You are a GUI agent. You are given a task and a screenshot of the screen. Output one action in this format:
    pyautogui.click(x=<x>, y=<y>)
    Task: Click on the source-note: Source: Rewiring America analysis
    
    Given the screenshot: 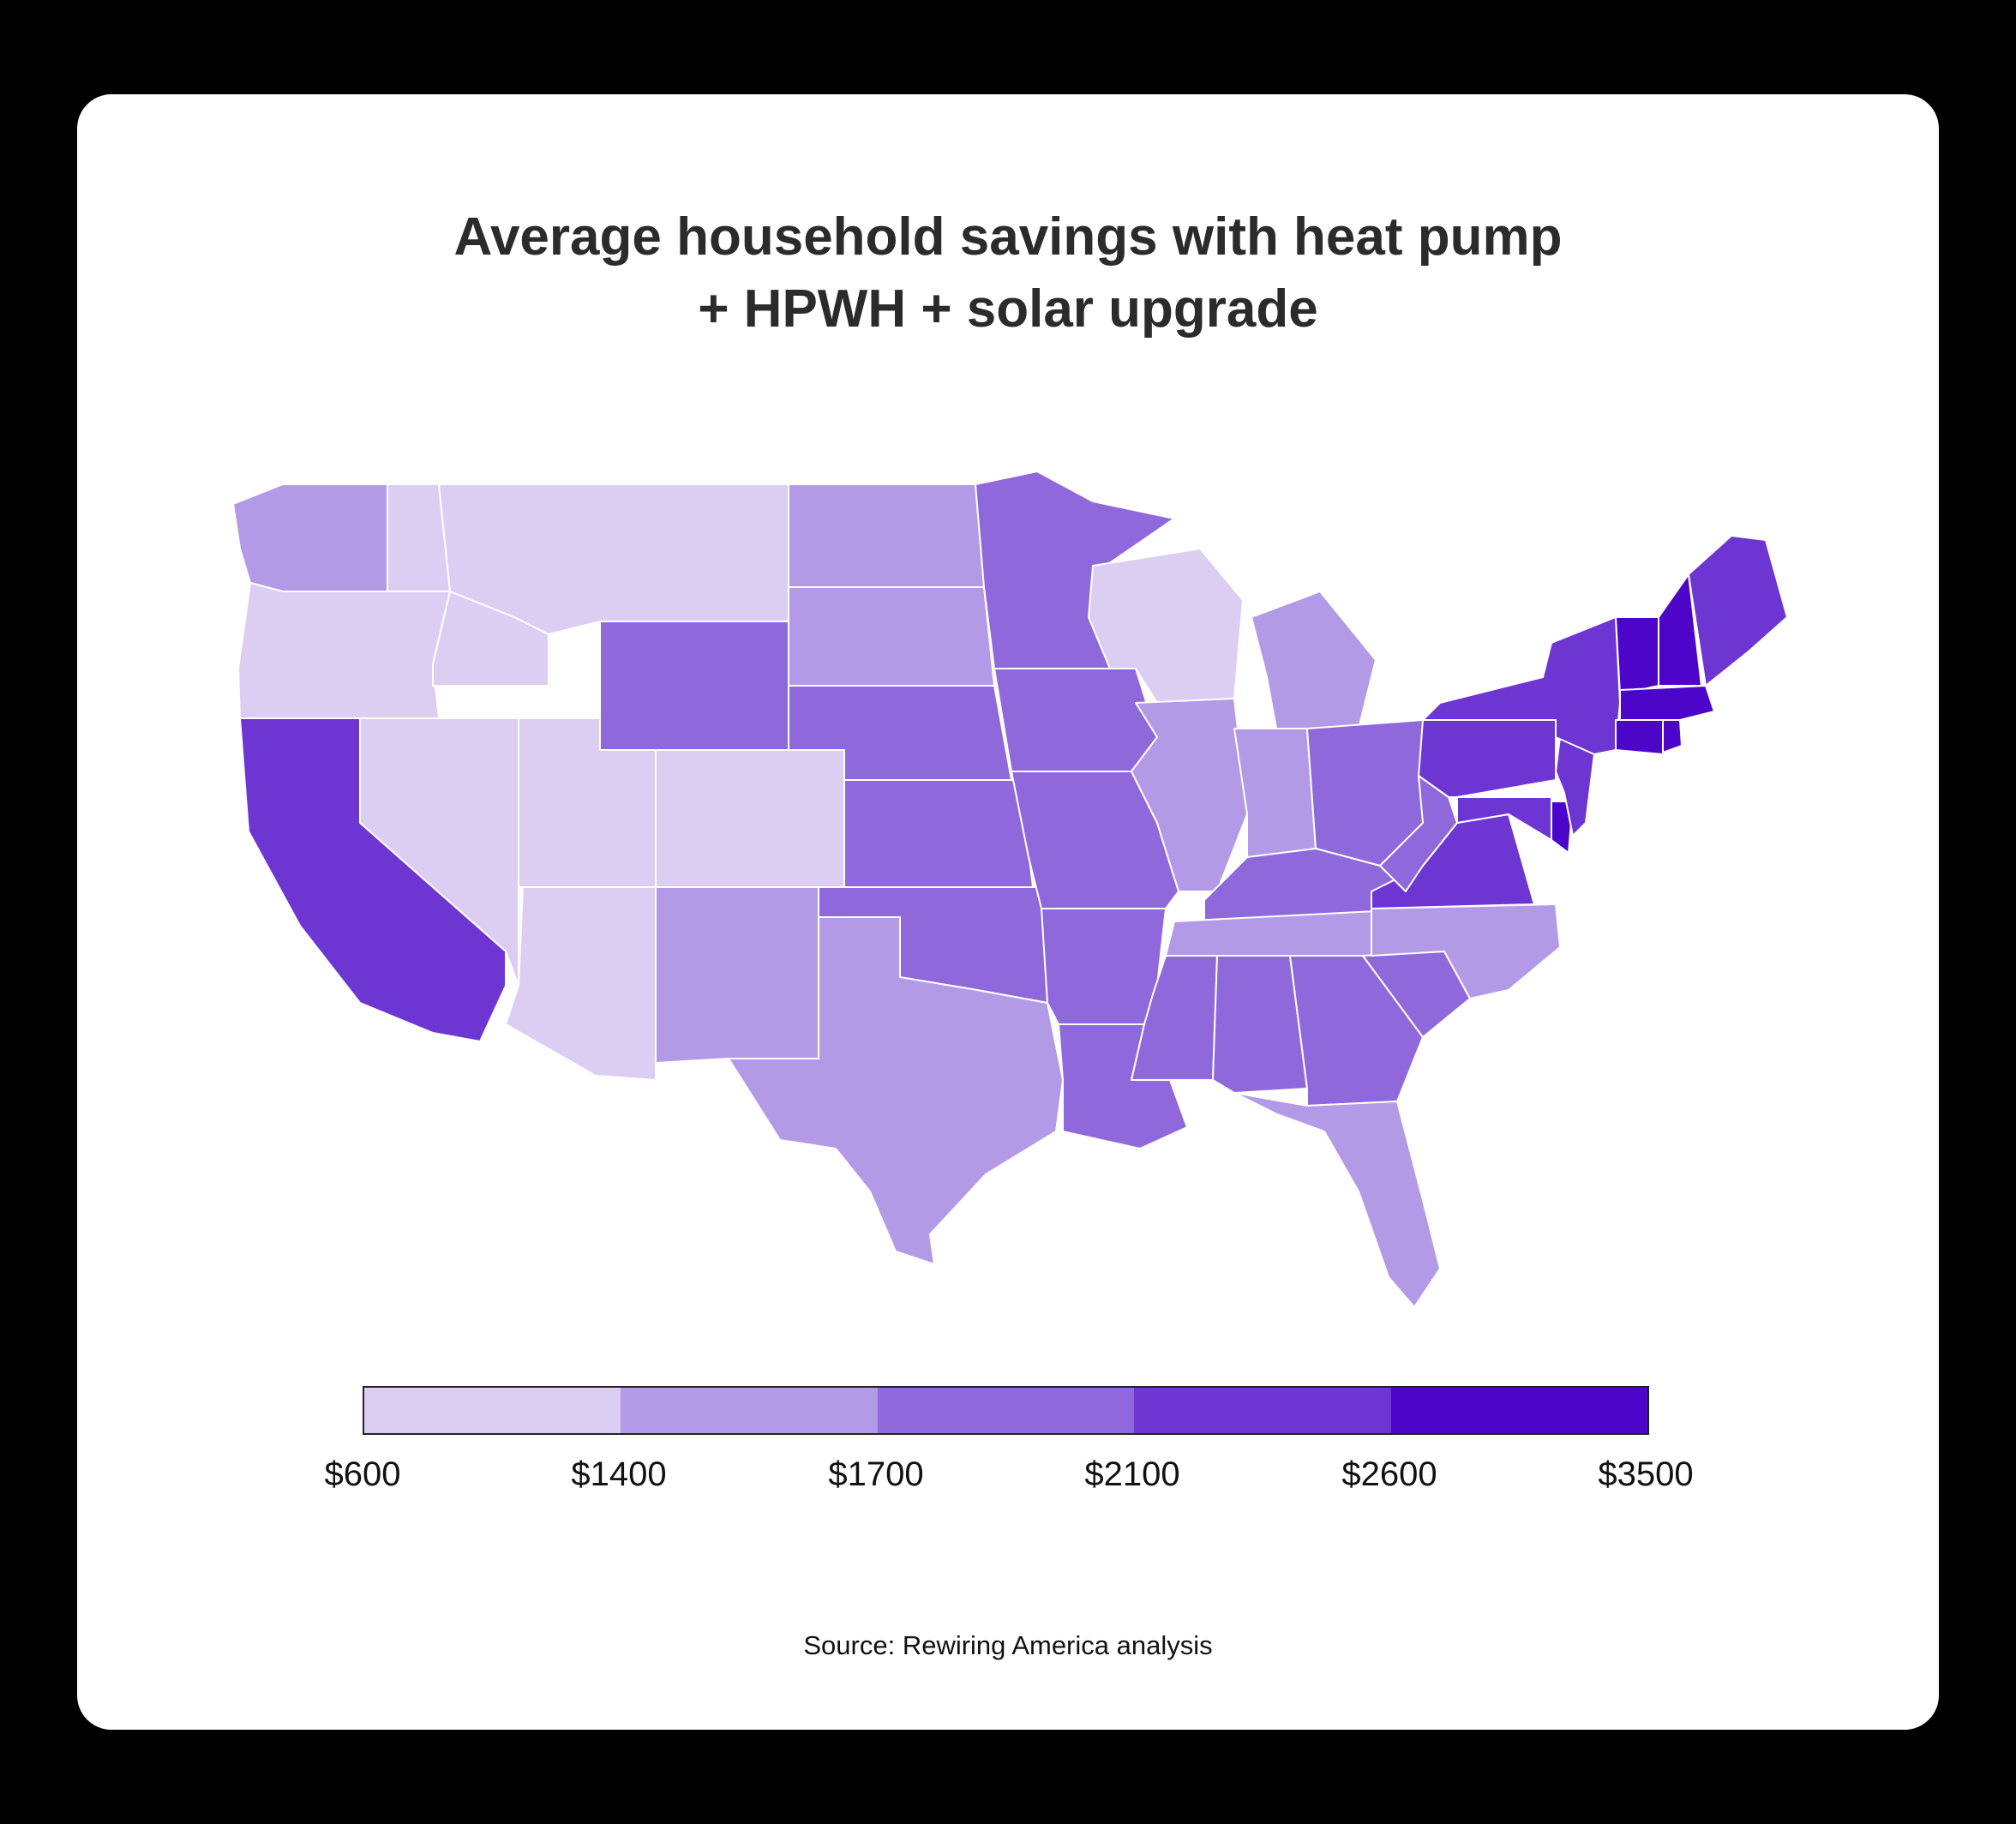 What is the action you would take?
    pyautogui.click(x=1008, y=1645)
    